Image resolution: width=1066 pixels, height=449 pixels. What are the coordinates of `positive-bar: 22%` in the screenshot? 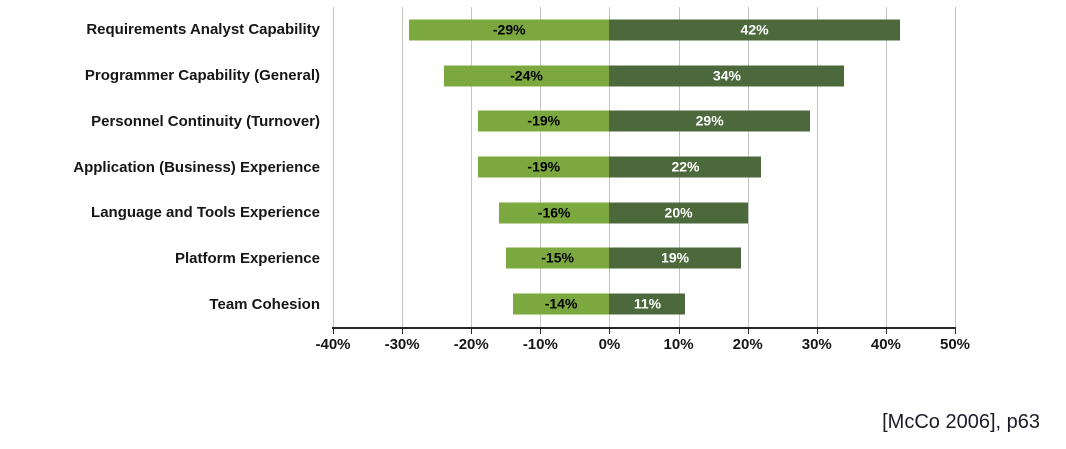 It's located at (685, 167).